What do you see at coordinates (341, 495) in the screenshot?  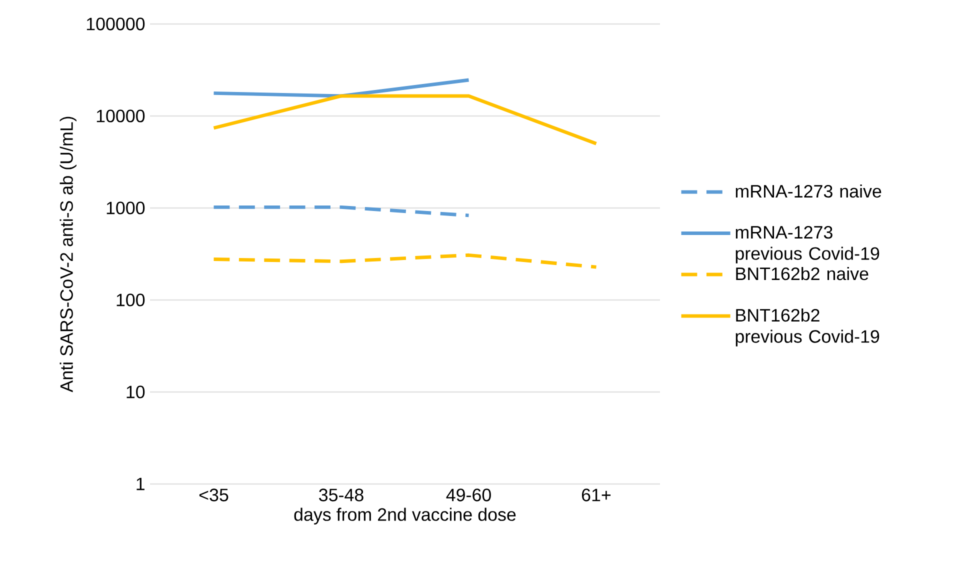 I see `x-tick-label: 35-48` at bounding box center [341, 495].